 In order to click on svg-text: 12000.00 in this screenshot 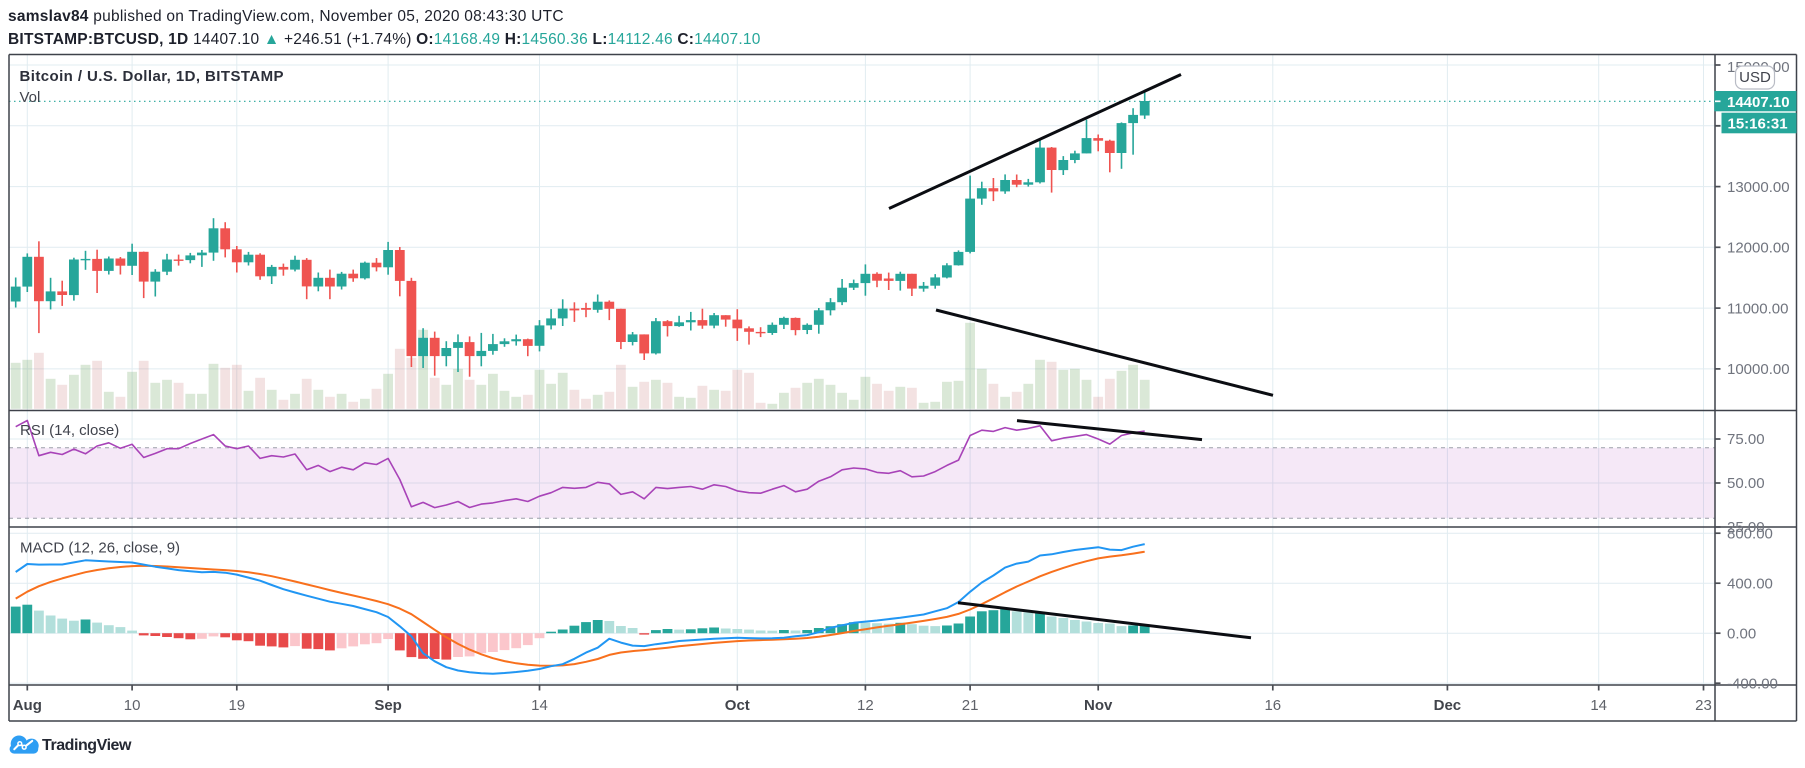, I will do `click(1758, 248)`.